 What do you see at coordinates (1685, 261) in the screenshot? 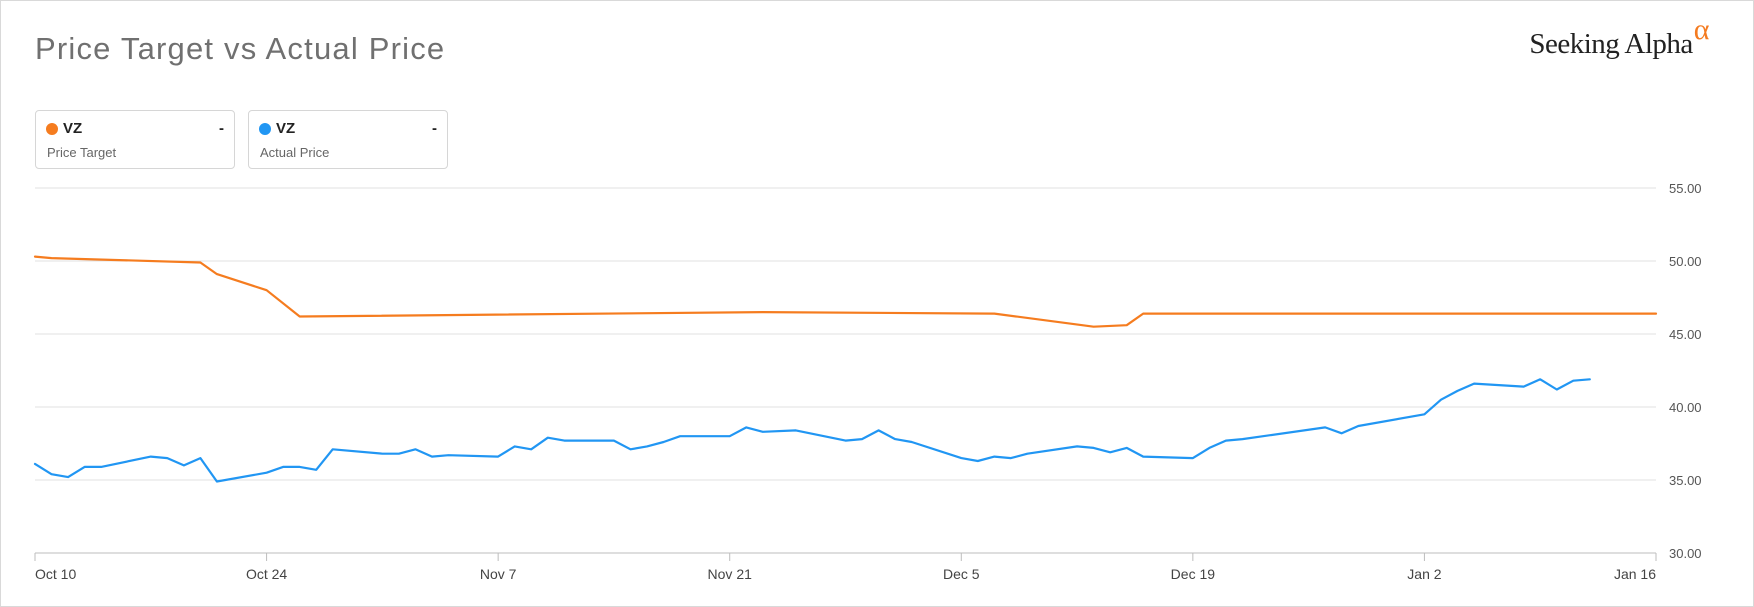
I see `y-tick-label: 50.00` at bounding box center [1685, 261].